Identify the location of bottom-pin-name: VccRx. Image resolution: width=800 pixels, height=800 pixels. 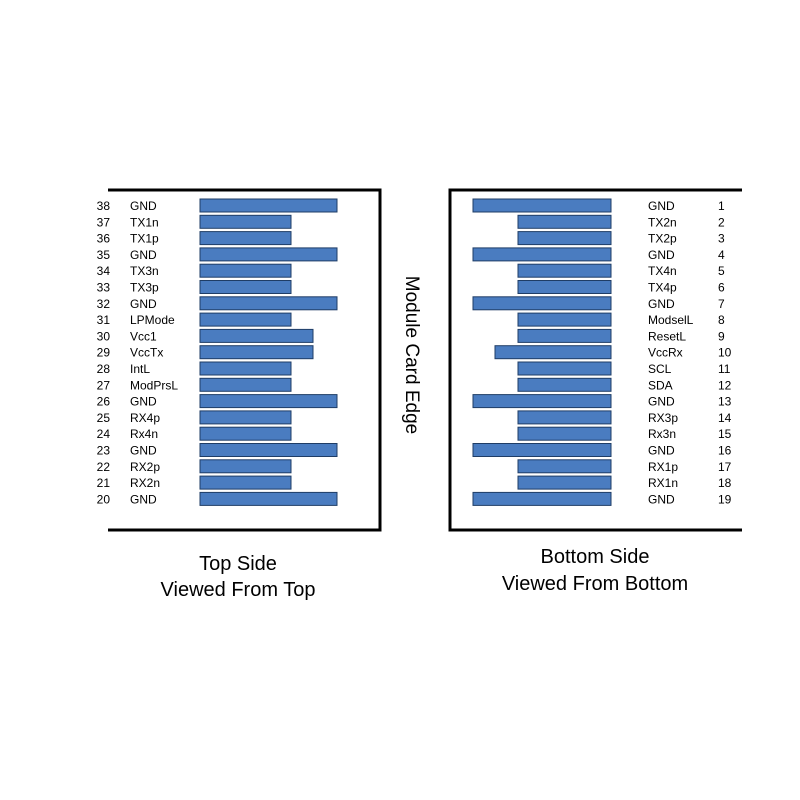
(665, 353).